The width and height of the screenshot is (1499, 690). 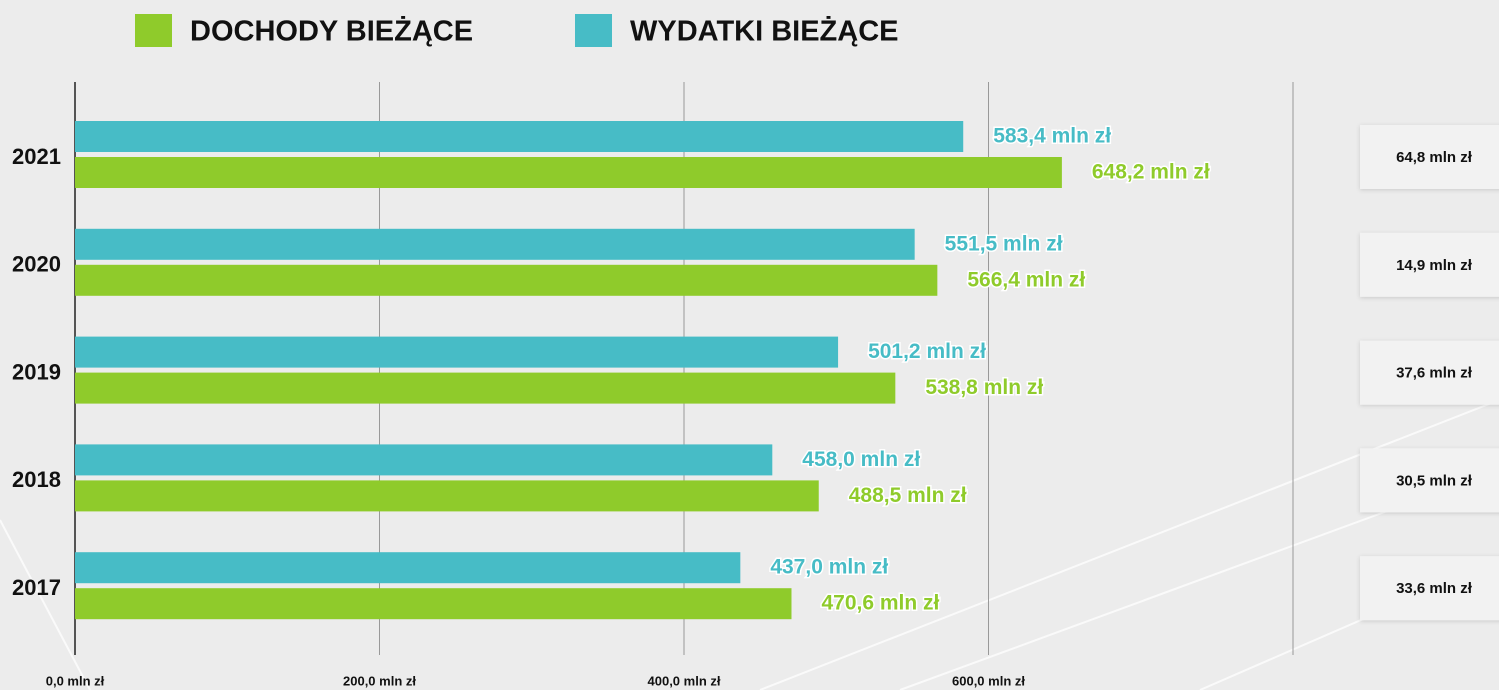 What do you see at coordinates (1434, 265) in the screenshot?
I see `balance-label: 14,9 mln zł` at bounding box center [1434, 265].